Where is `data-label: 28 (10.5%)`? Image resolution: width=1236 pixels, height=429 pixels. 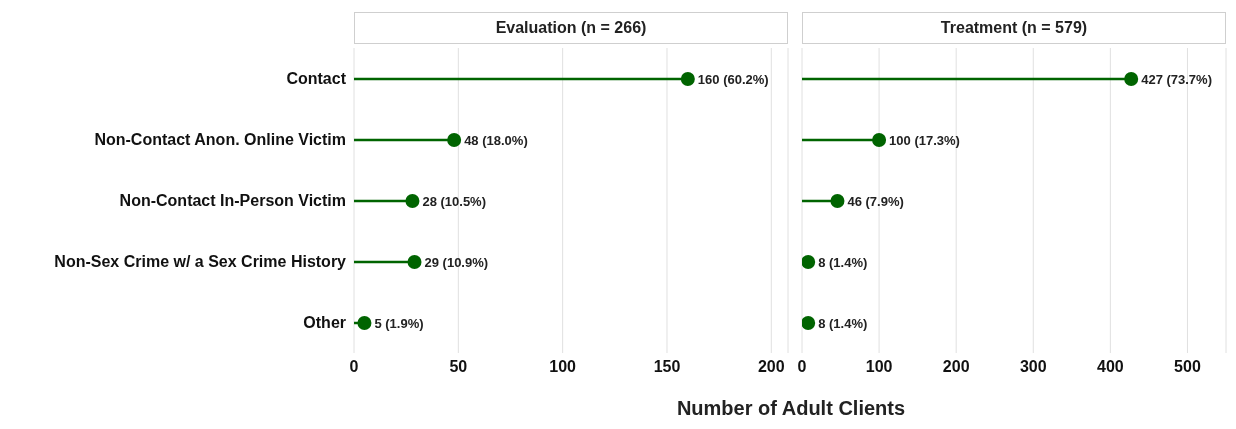 data-label: 28 (10.5%) is located at coordinates (454, 201).